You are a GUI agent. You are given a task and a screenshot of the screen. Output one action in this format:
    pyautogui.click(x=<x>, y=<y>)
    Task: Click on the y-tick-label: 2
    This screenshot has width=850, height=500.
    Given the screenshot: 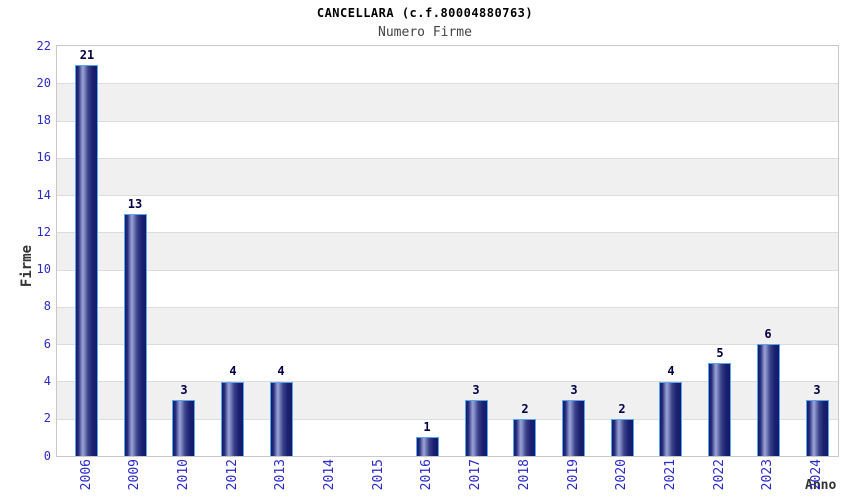 What is the action you would take?
    pyautogui.click(x=47, y=418)
    